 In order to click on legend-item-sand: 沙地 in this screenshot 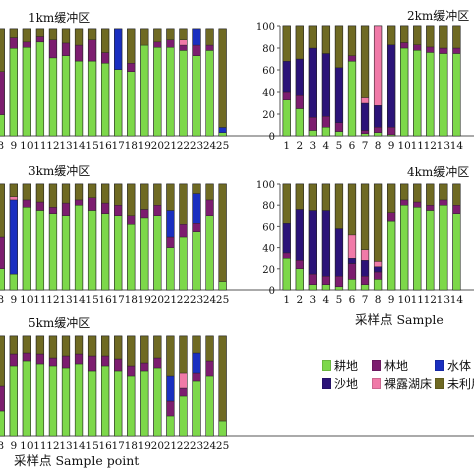, I will do `click(340, 383)`.